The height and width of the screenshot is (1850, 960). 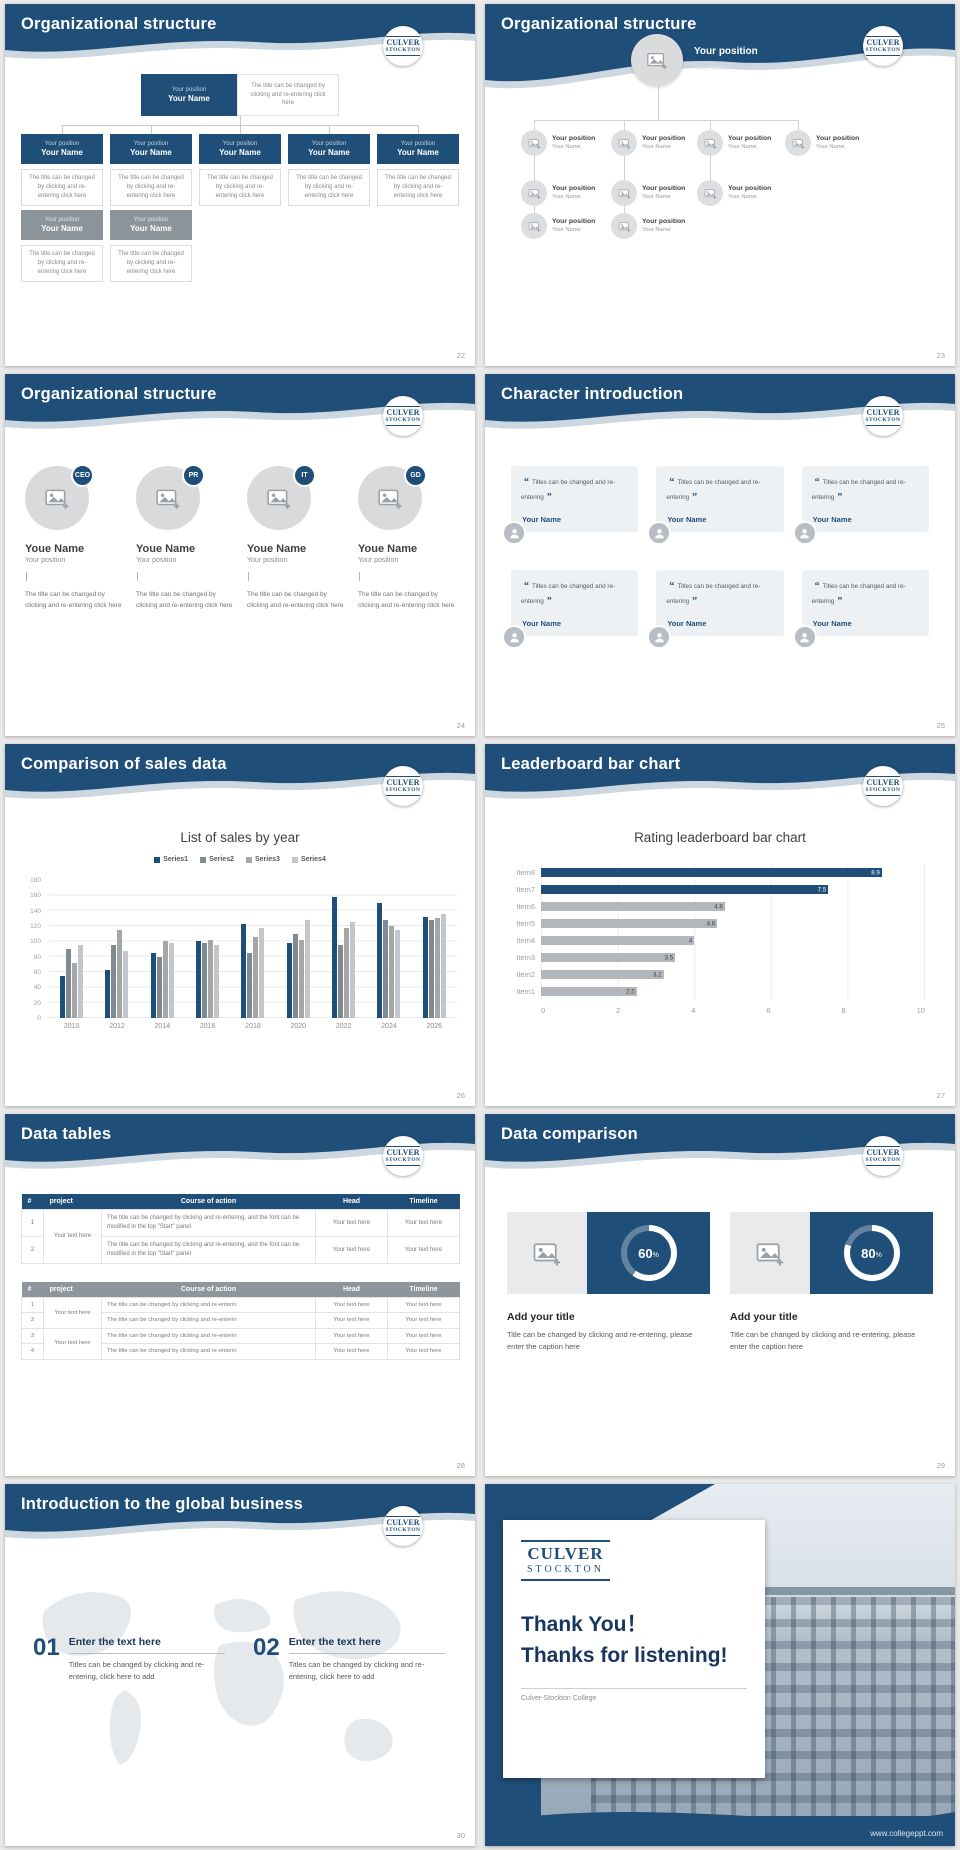 I want to click on slide-header: Character introduction CULVER STOCKTON, so click(x=720, y=405).